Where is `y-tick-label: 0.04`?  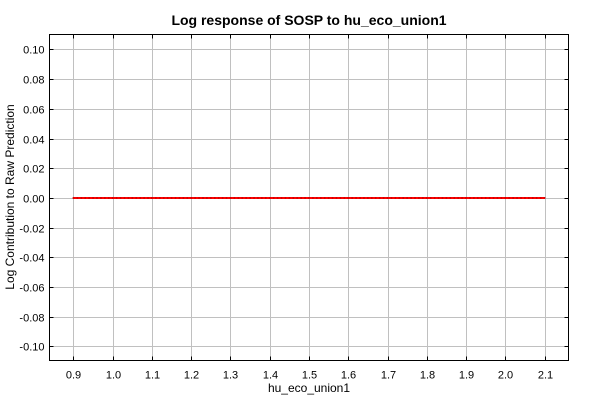 y-tick-label: 0.04 is located at coordinates (33, 141).